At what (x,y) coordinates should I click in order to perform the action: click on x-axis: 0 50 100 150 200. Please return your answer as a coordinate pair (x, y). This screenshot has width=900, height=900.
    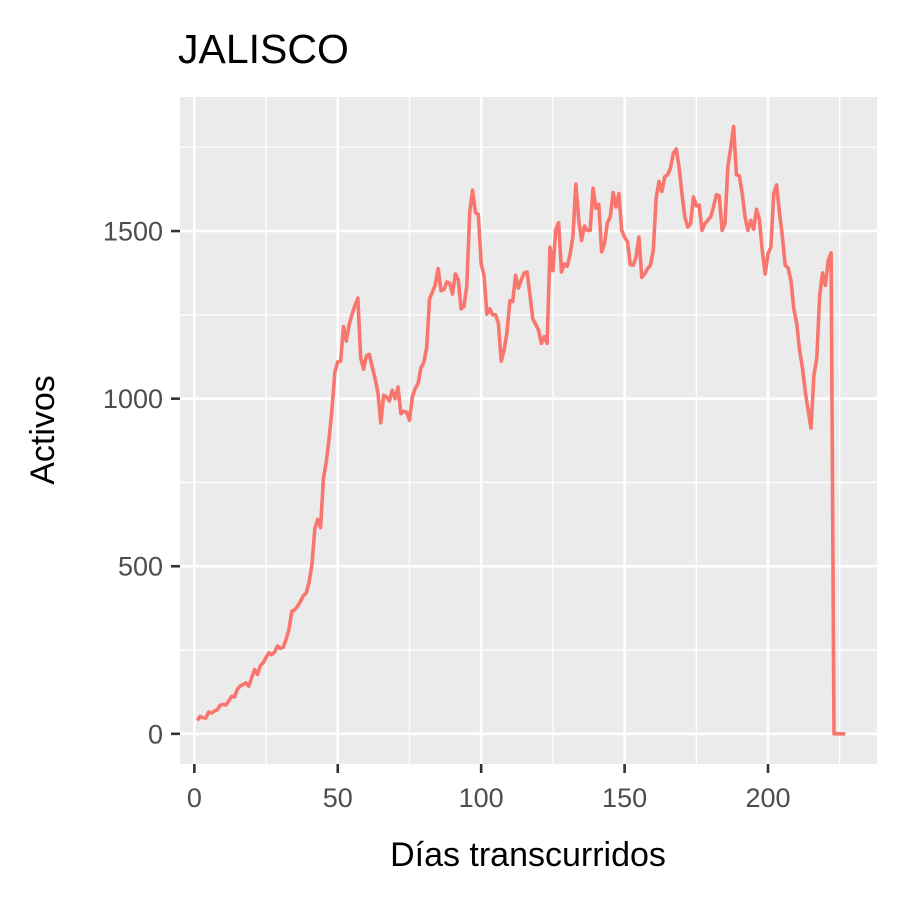
    Looking at the image, I should click on (489, 788).